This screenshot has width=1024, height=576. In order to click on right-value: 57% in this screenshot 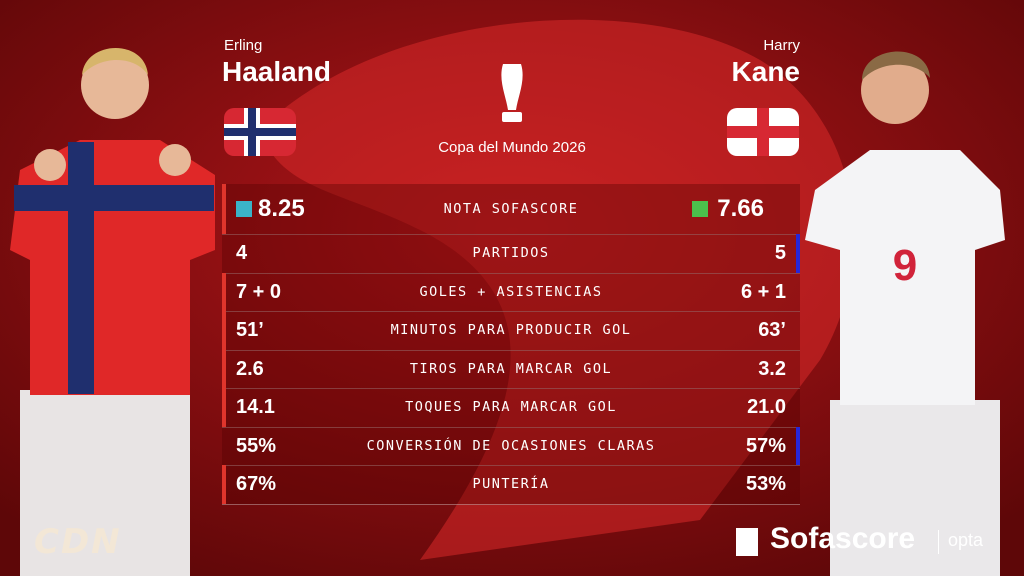, I will do `click(765, 445)`.